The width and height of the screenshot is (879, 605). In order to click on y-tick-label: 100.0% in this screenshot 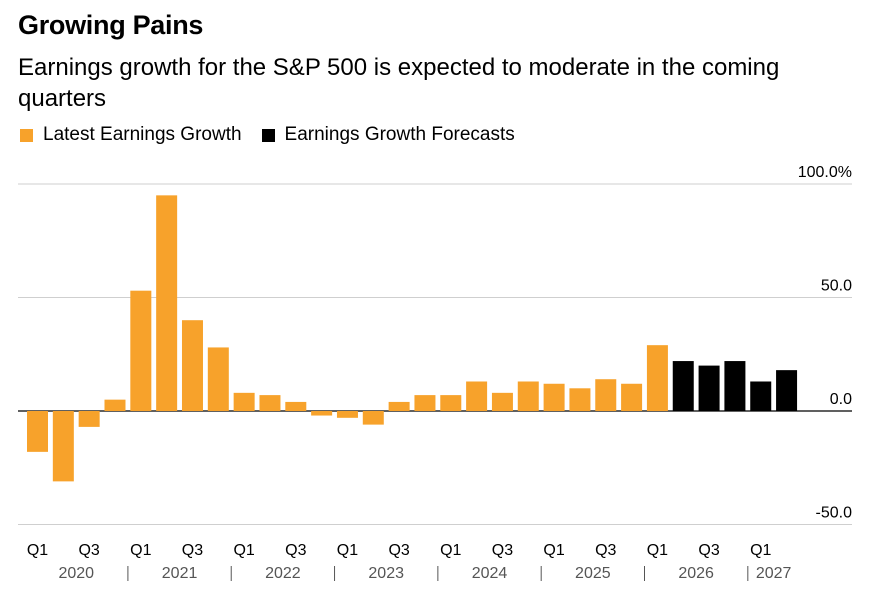, I will do `click(825, 172)`.